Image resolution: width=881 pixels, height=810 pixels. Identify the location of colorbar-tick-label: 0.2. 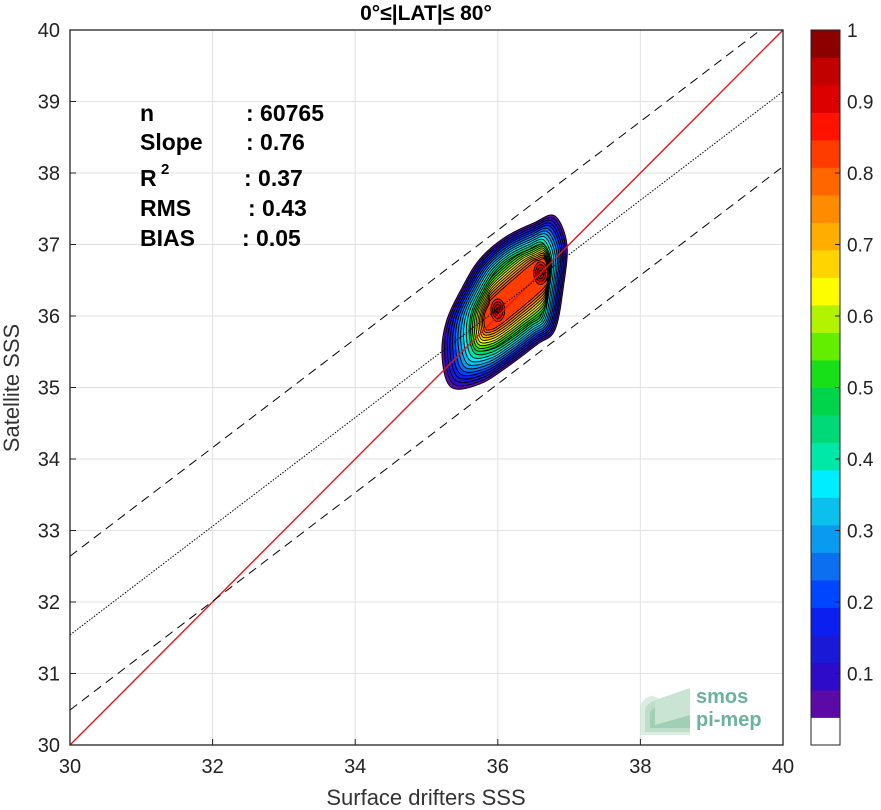
(860, 603).